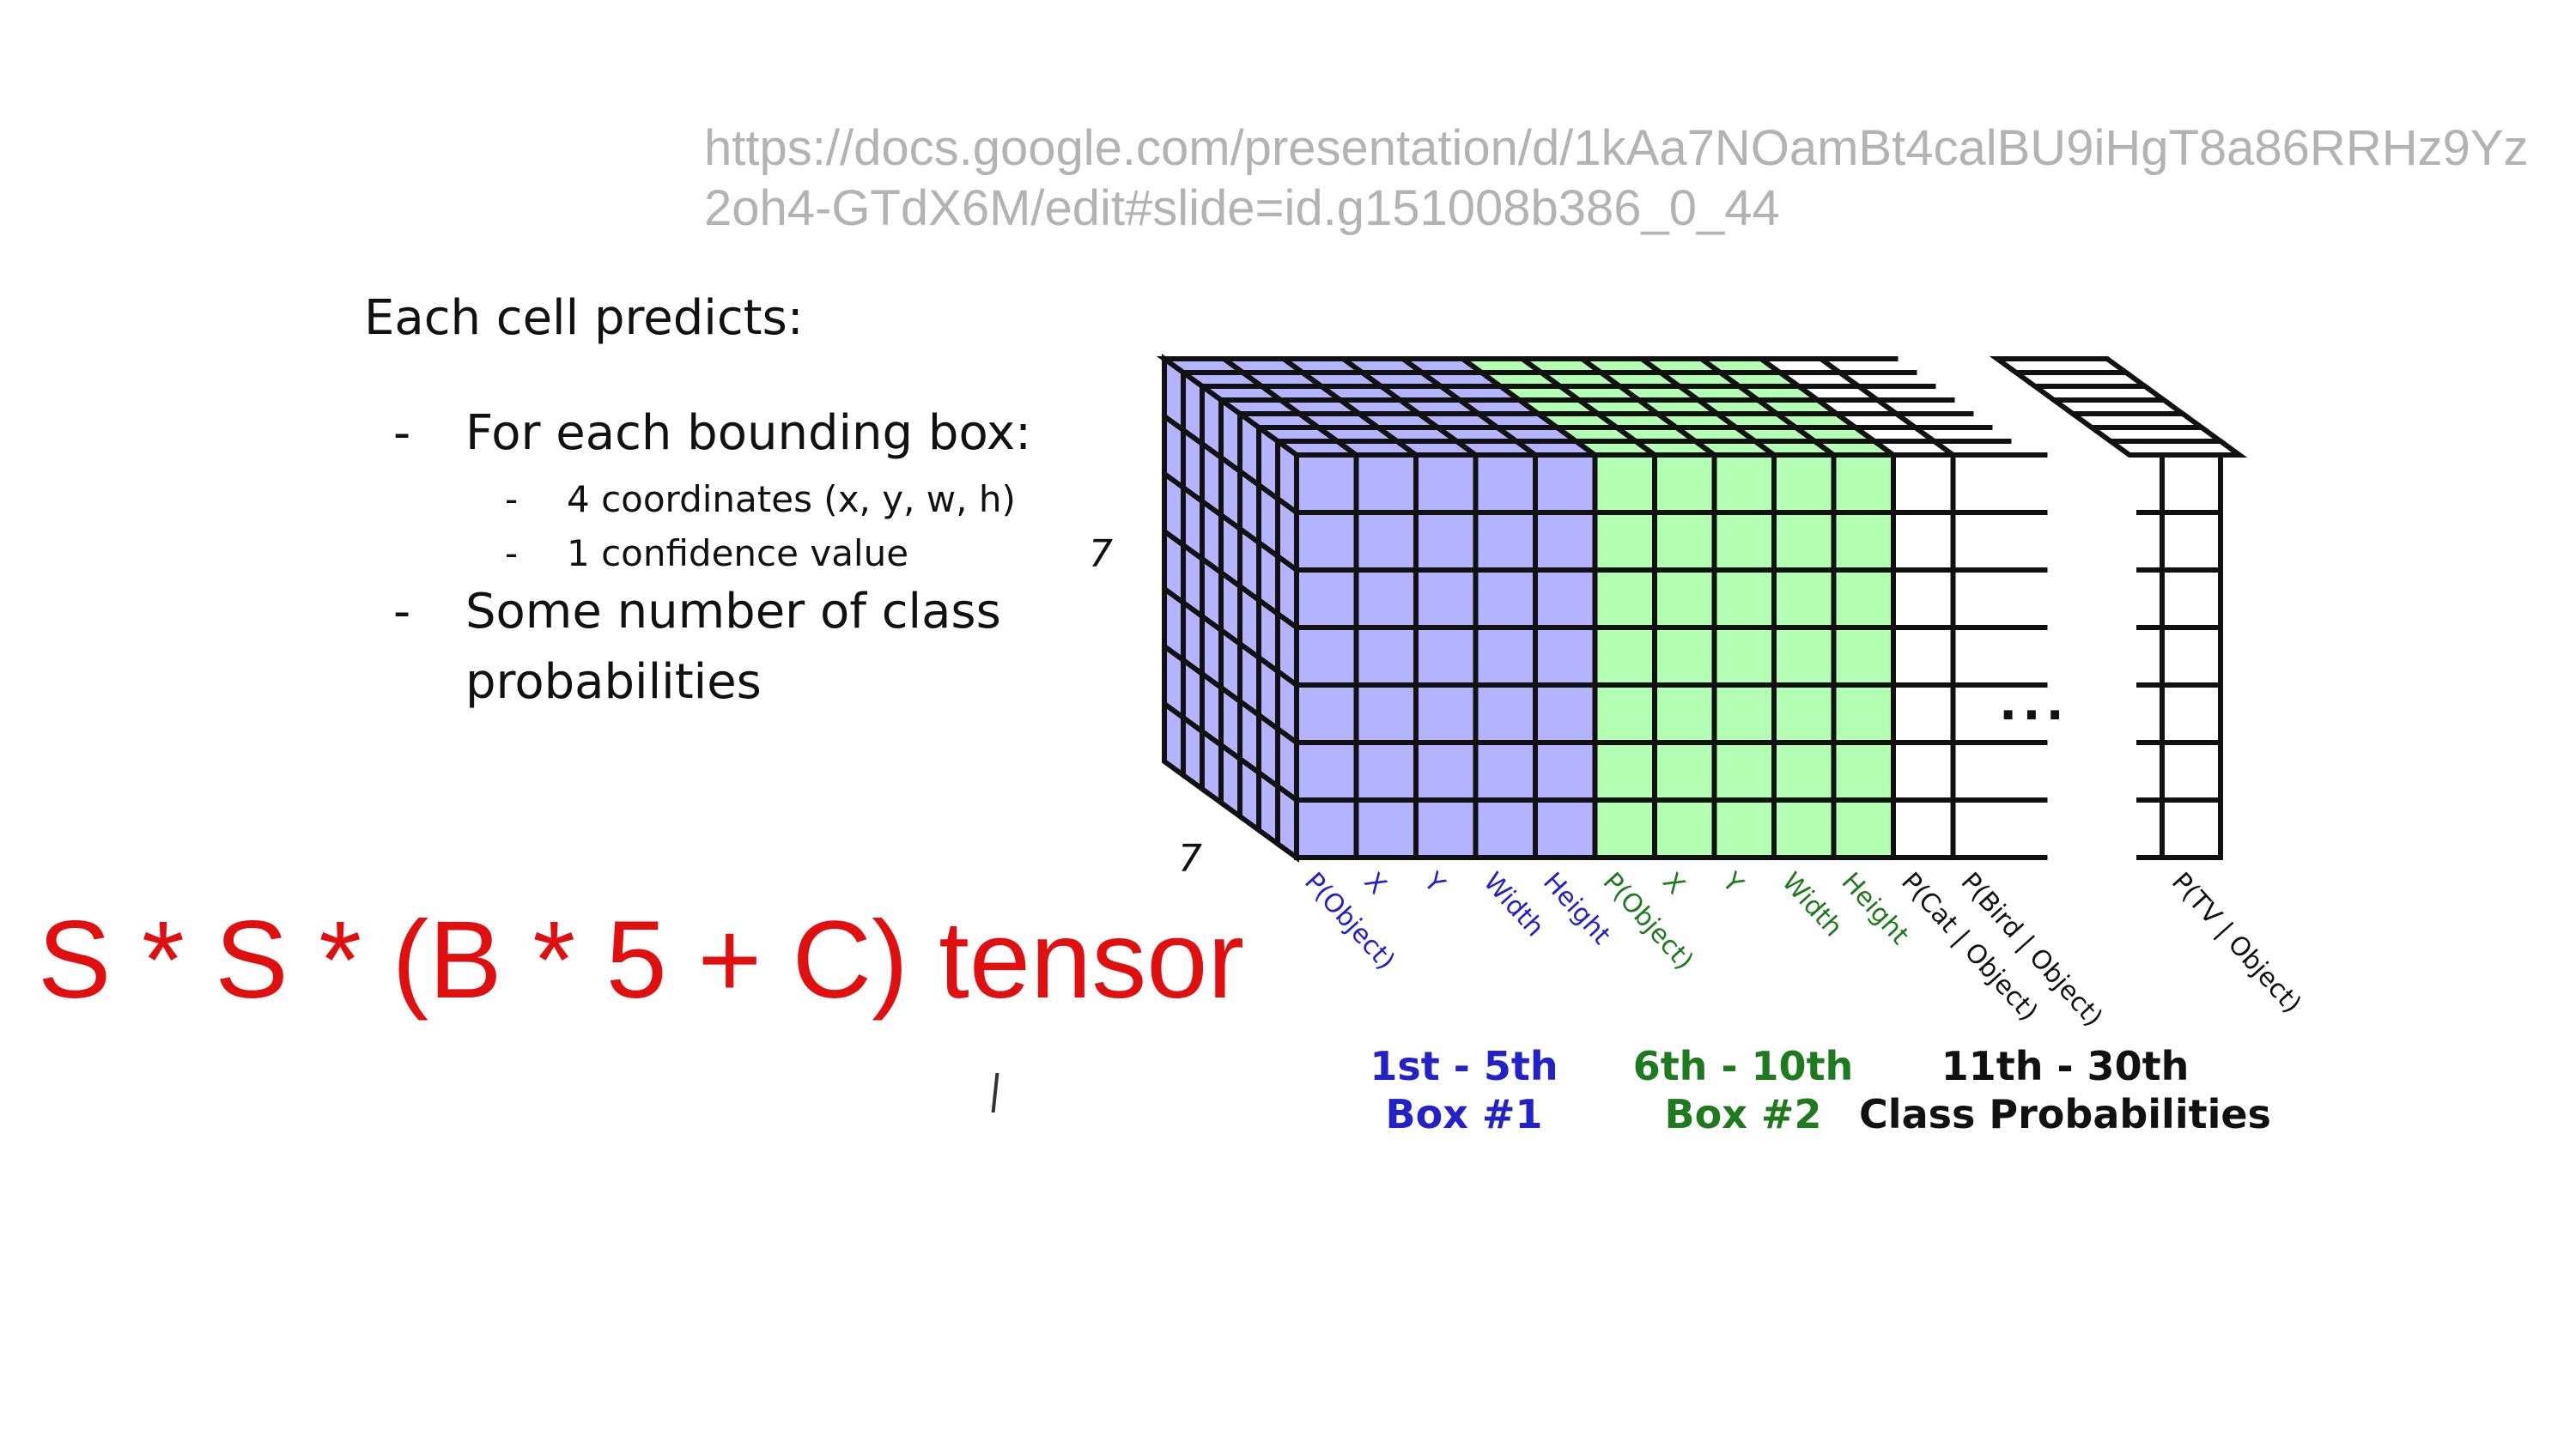 The width and height of the screenshot is (2576, 1449). Describe the element at coordinates (2062, 365) in the screenshot. I see `last-top-cell` at that location.